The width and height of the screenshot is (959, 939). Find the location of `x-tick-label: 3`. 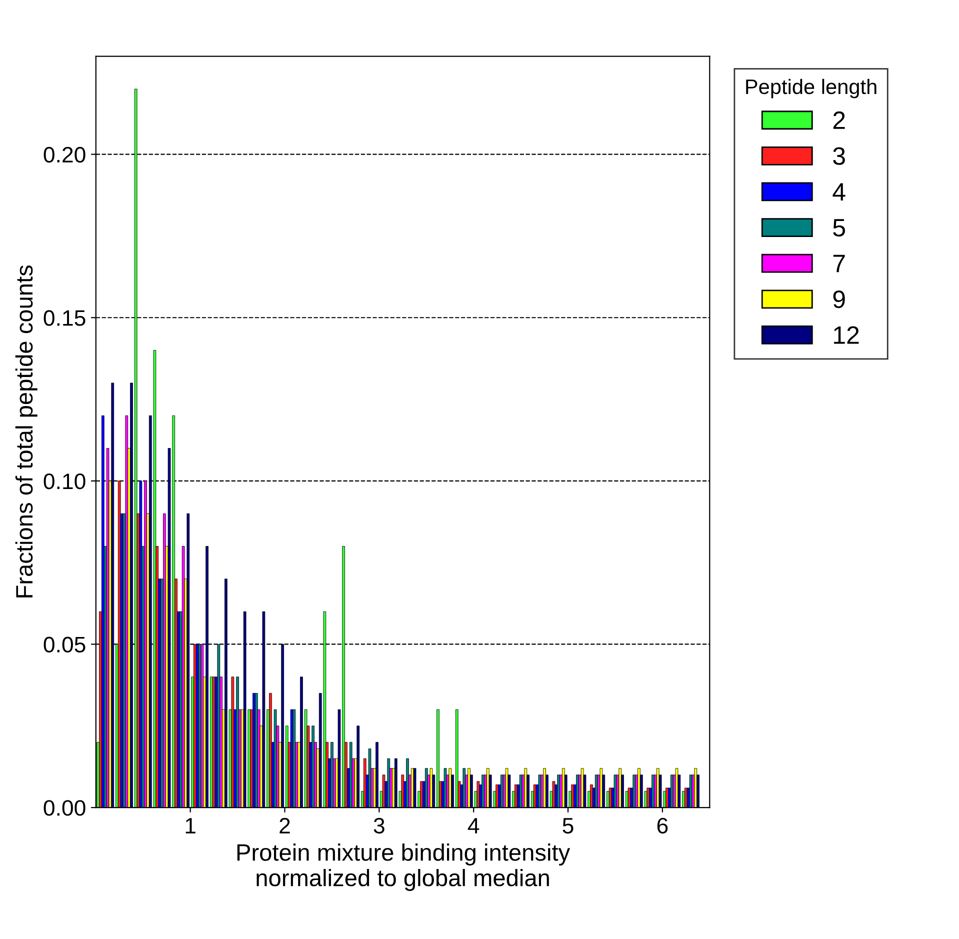

x-tick-label: 3 is located at coordinates (379, 826).